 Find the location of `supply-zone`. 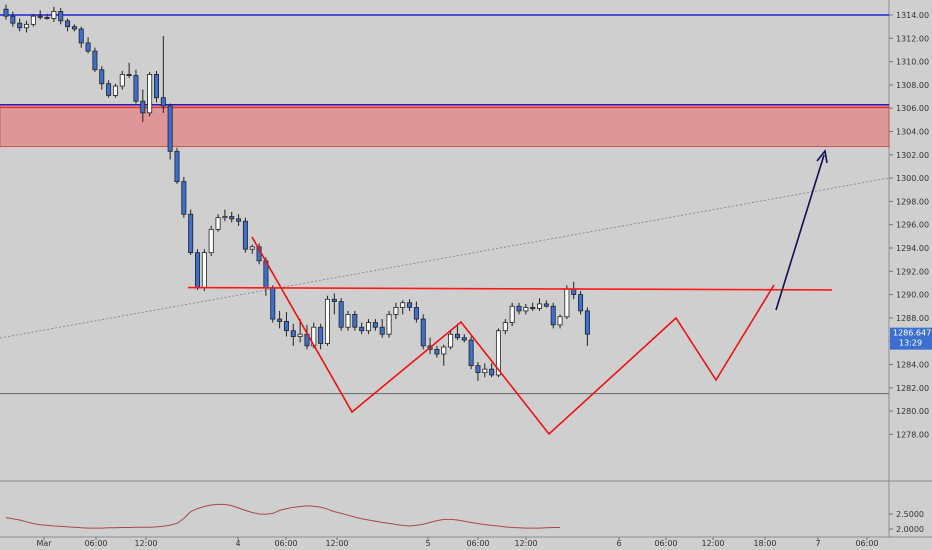

supply-zone is located at coordinates (445, 126).